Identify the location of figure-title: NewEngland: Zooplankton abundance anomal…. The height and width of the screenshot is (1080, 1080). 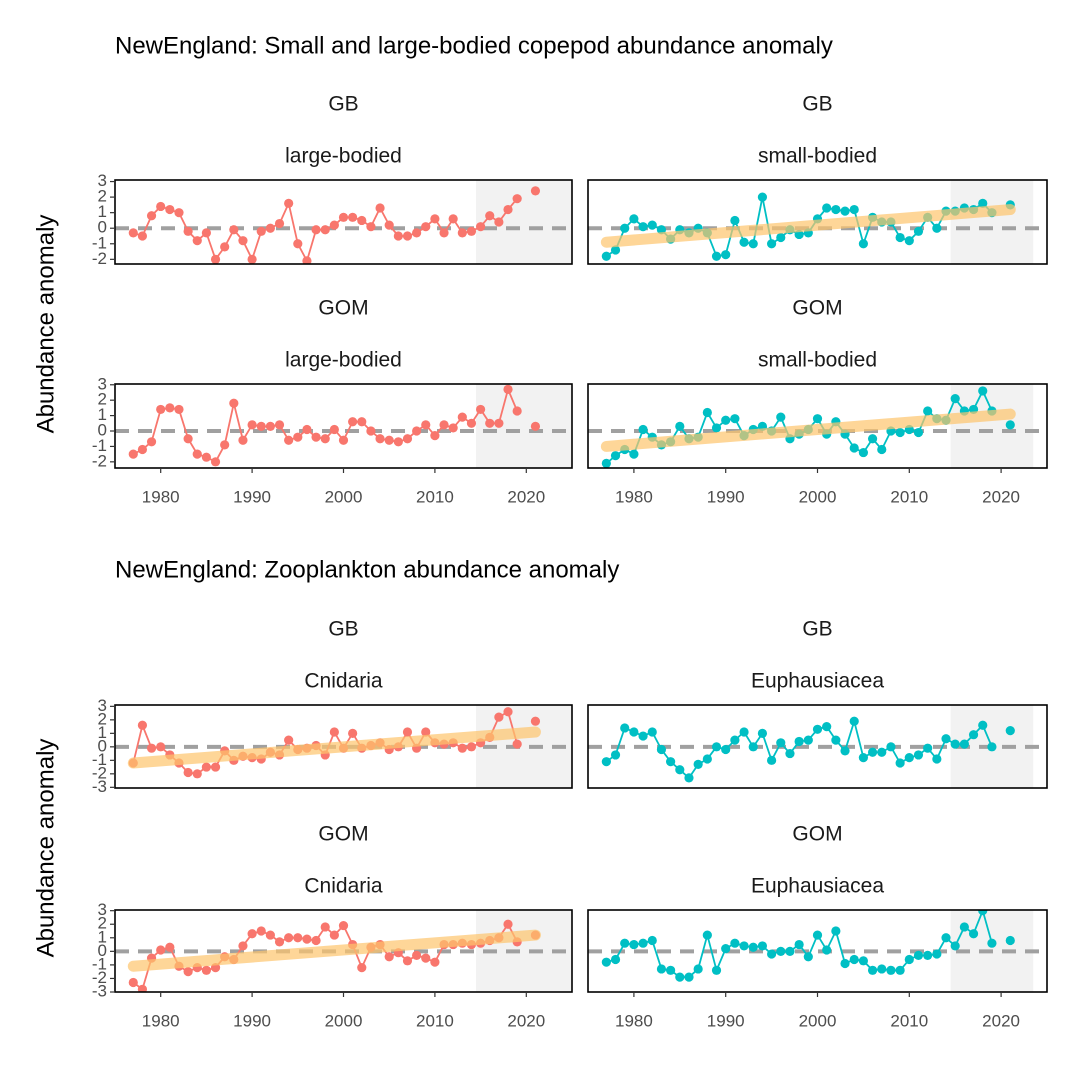
(367, 569).